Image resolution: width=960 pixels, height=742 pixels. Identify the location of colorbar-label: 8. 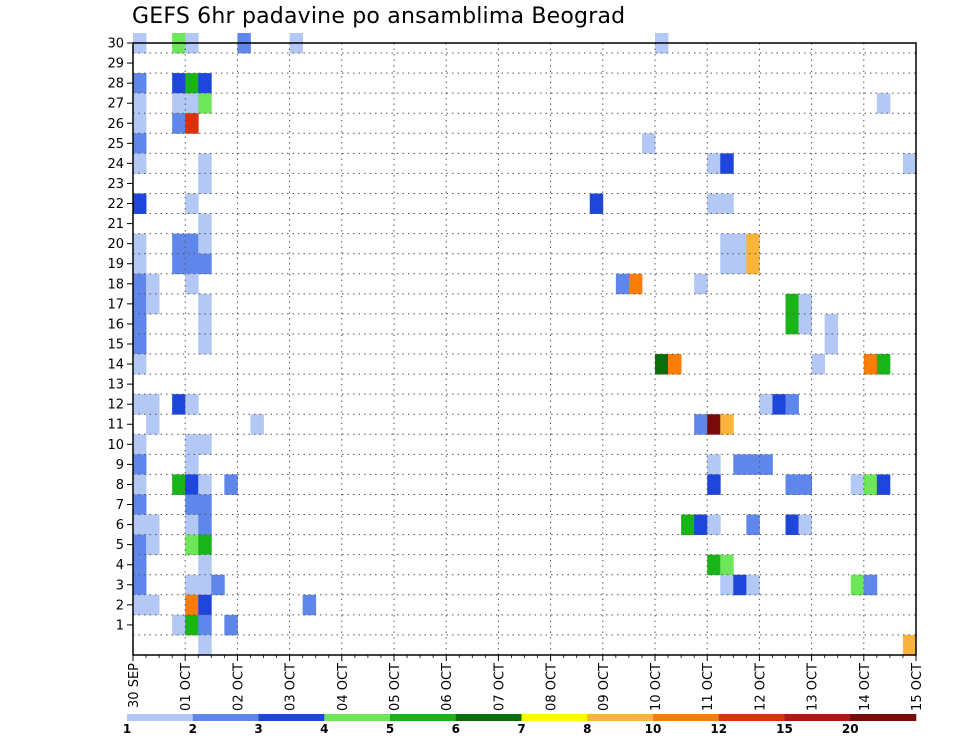
(587, 729).